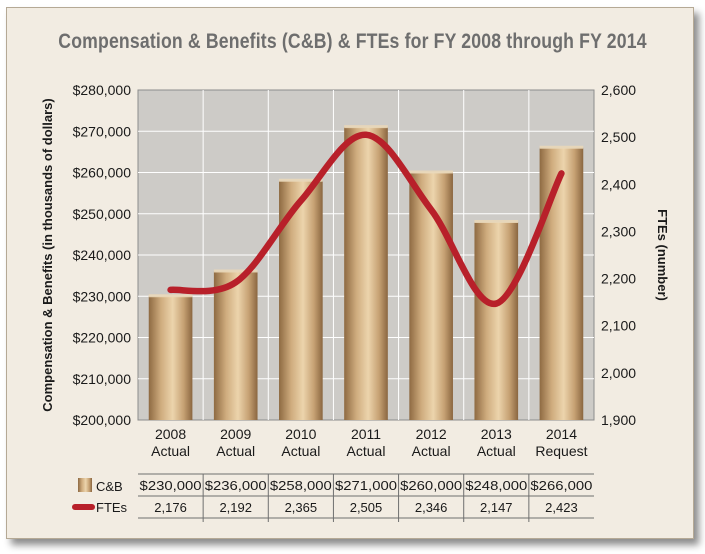 Image resolution: width=705 pixels, height=554 pixels. What do you see at coordinates (561, 434) in the screenshot?
I see `x-tick-label: 2014` at bounding box center [561, 434].